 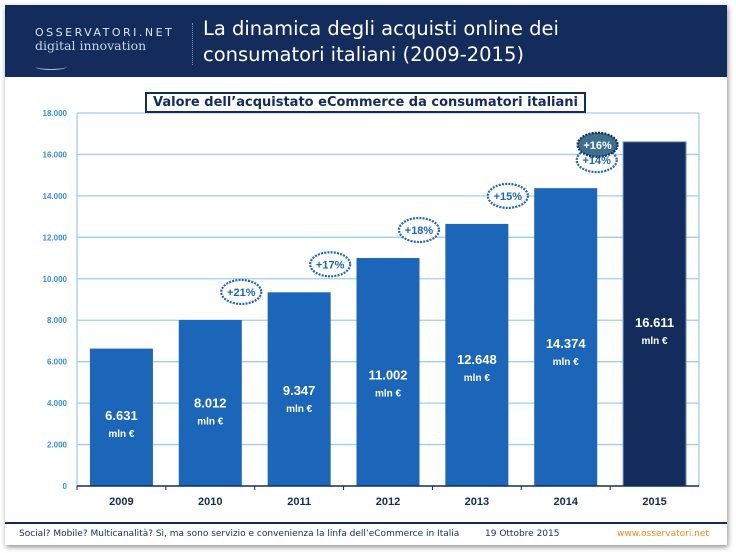 What do you see at coordinates (57, 320) in the screenshot?
I see `y-tick-label: 8.000` at bounding box center [57, 320].